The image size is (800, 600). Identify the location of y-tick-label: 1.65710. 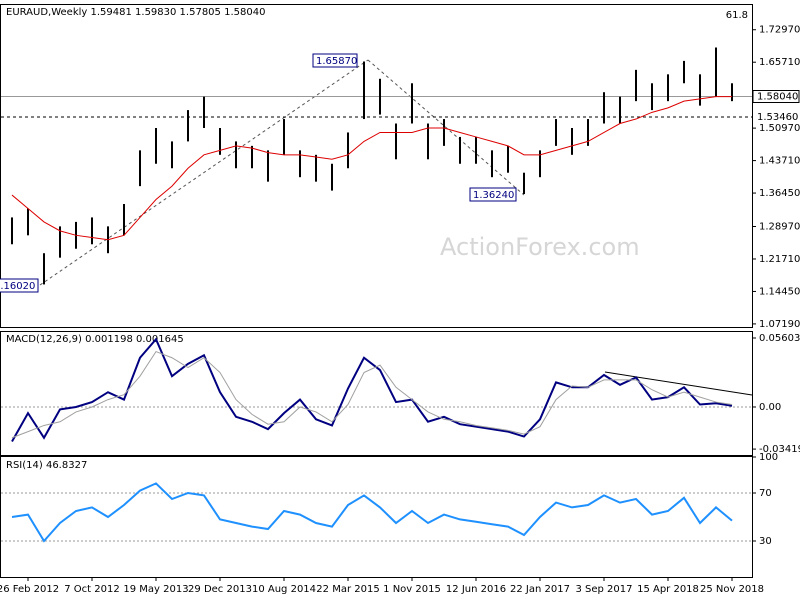
(779, 62).